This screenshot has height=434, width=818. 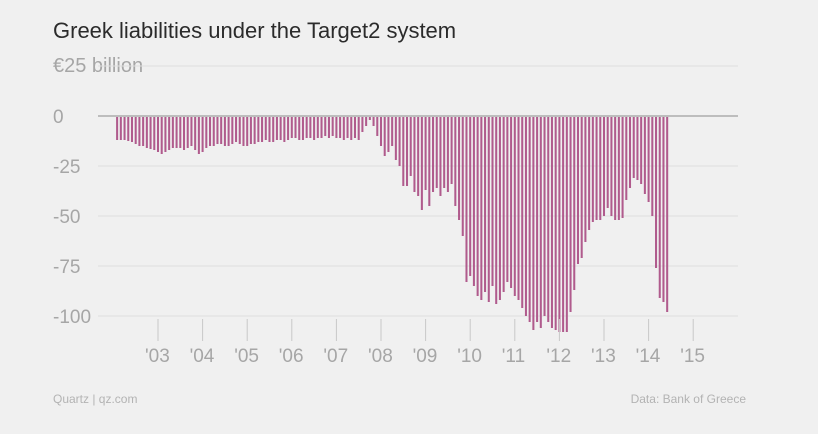 What do you see at coordinates (335, 356) in the screenshot?
I see `x-tick-label: '07` at bounding box center [335, 356].